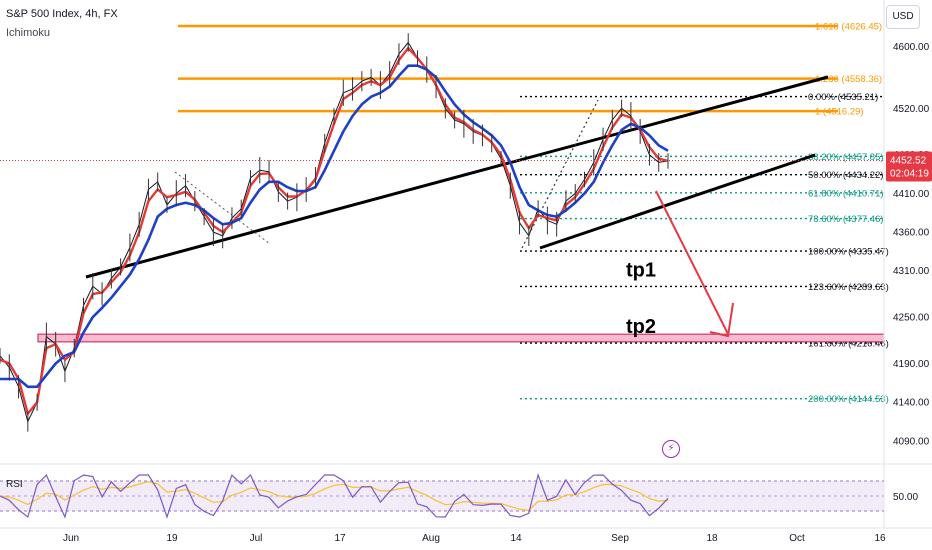 The width and height of the screenshot is (932, 550). I want to click on current-price-value: 4452.52, so click(908, 160).